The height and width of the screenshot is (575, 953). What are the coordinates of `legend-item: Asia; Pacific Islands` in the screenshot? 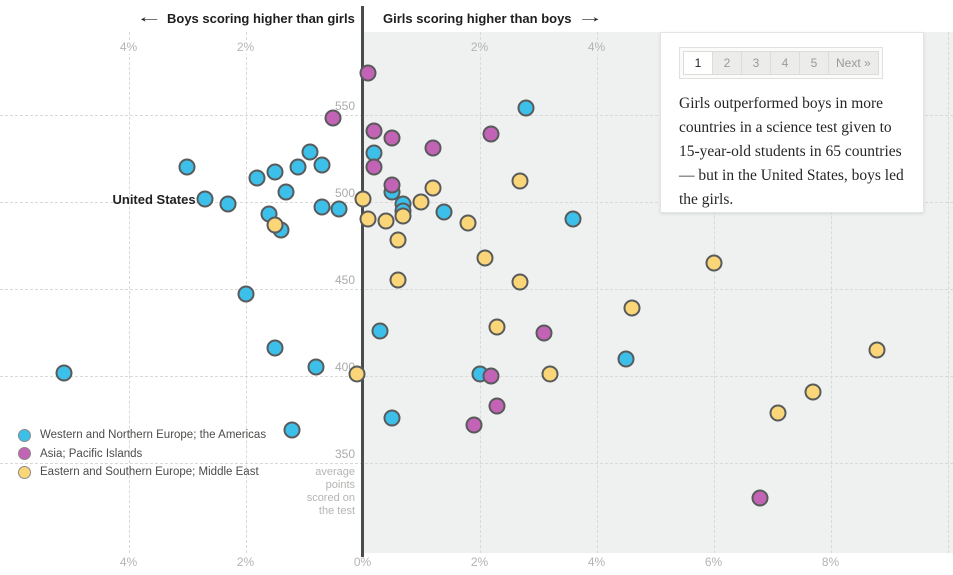 It's located at (142, 454).